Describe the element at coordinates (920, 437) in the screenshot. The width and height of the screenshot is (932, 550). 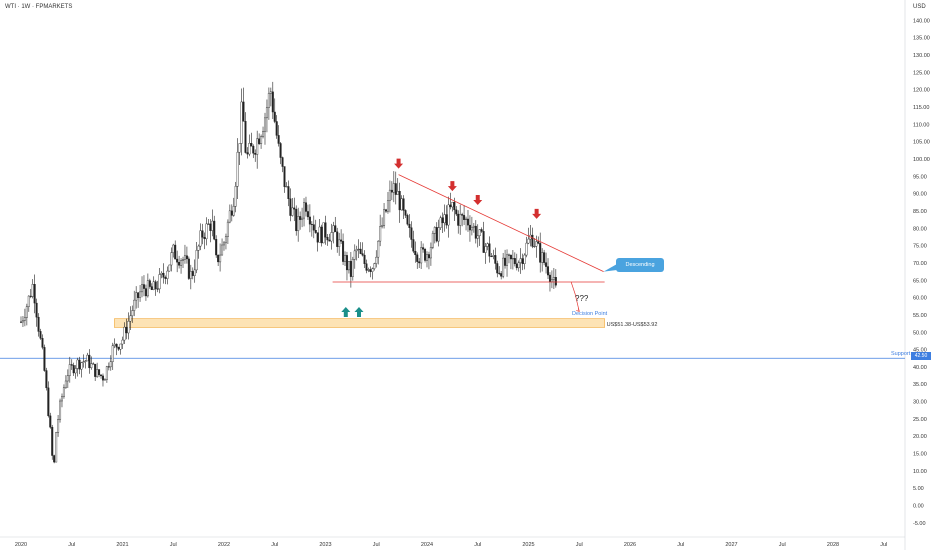
I see `y-tick-label: 20.00` at that location.